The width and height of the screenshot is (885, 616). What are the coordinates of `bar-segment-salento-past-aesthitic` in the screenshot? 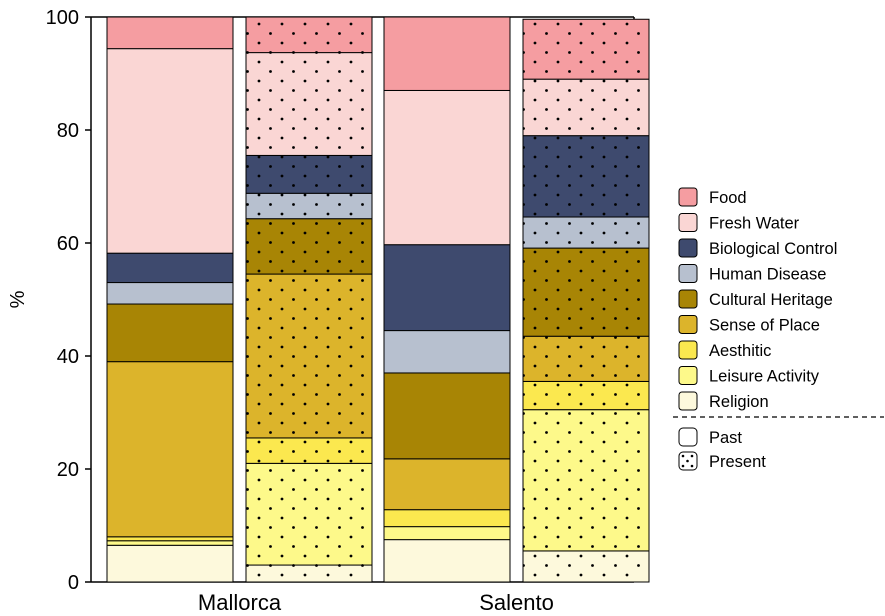 It's located at (447, 518).